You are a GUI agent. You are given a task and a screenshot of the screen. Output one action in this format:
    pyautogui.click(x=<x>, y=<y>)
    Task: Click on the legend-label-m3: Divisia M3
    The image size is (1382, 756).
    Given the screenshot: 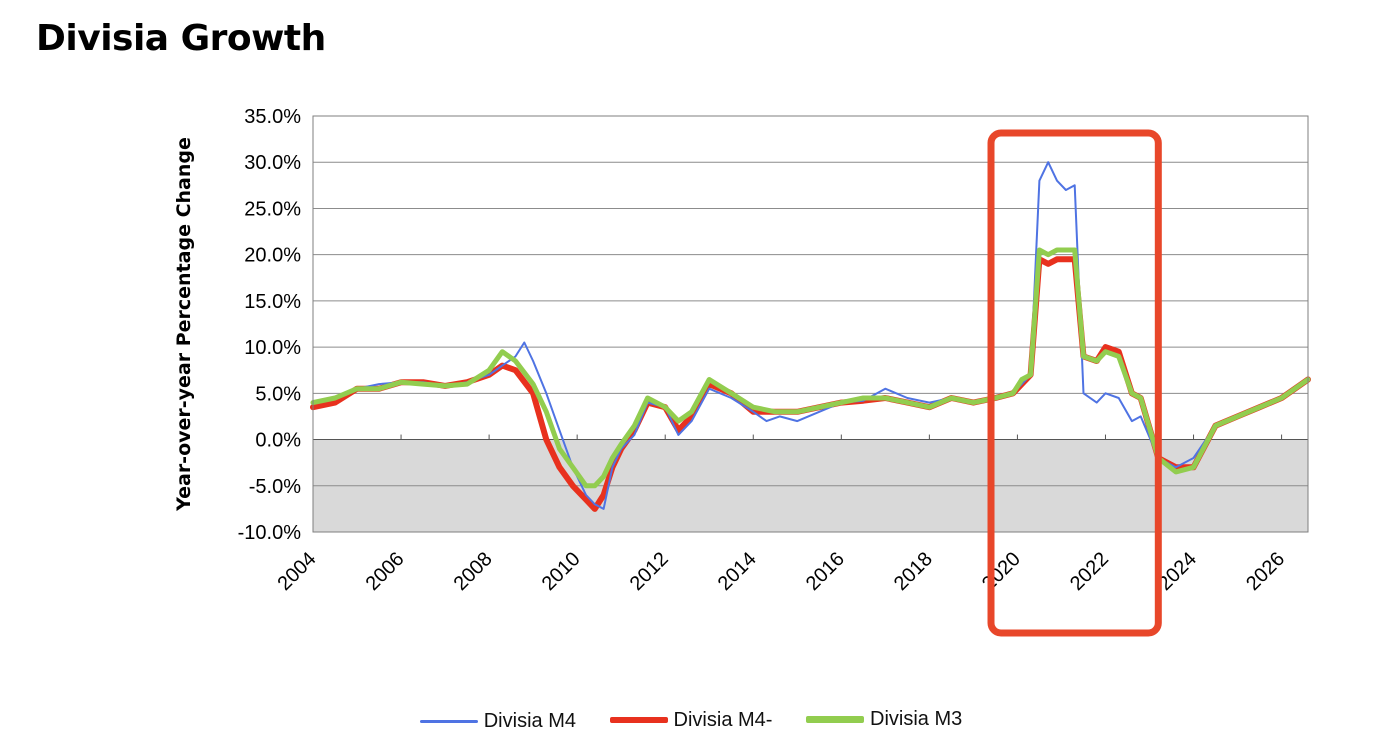 What is the action you would take?
    pyautogui.click(x=916, y=719)
    